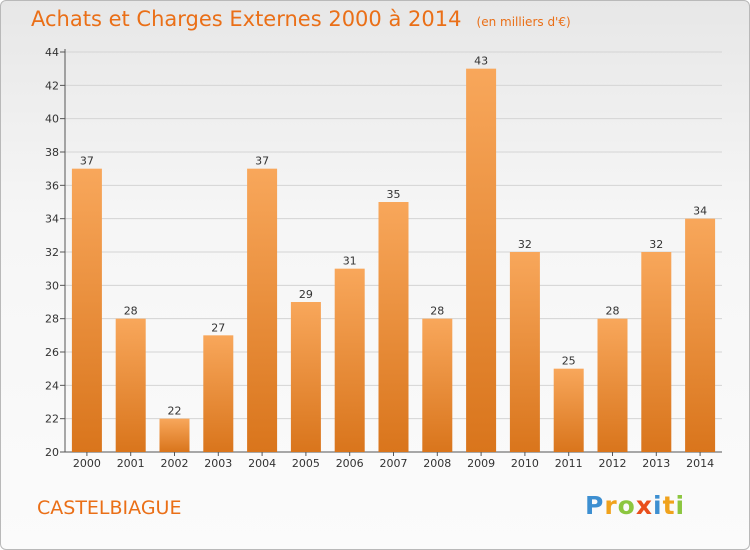 The height and width of the screenshot is (550, 750). I want to click on x-tick-label: 2007, so click(394, 463).